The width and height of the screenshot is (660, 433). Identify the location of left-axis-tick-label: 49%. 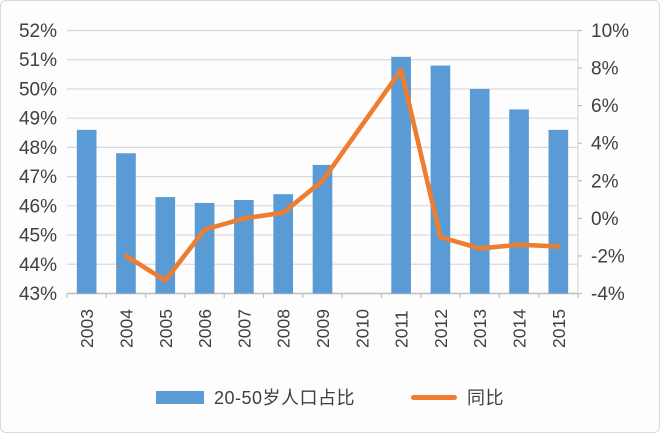
(38, 119).